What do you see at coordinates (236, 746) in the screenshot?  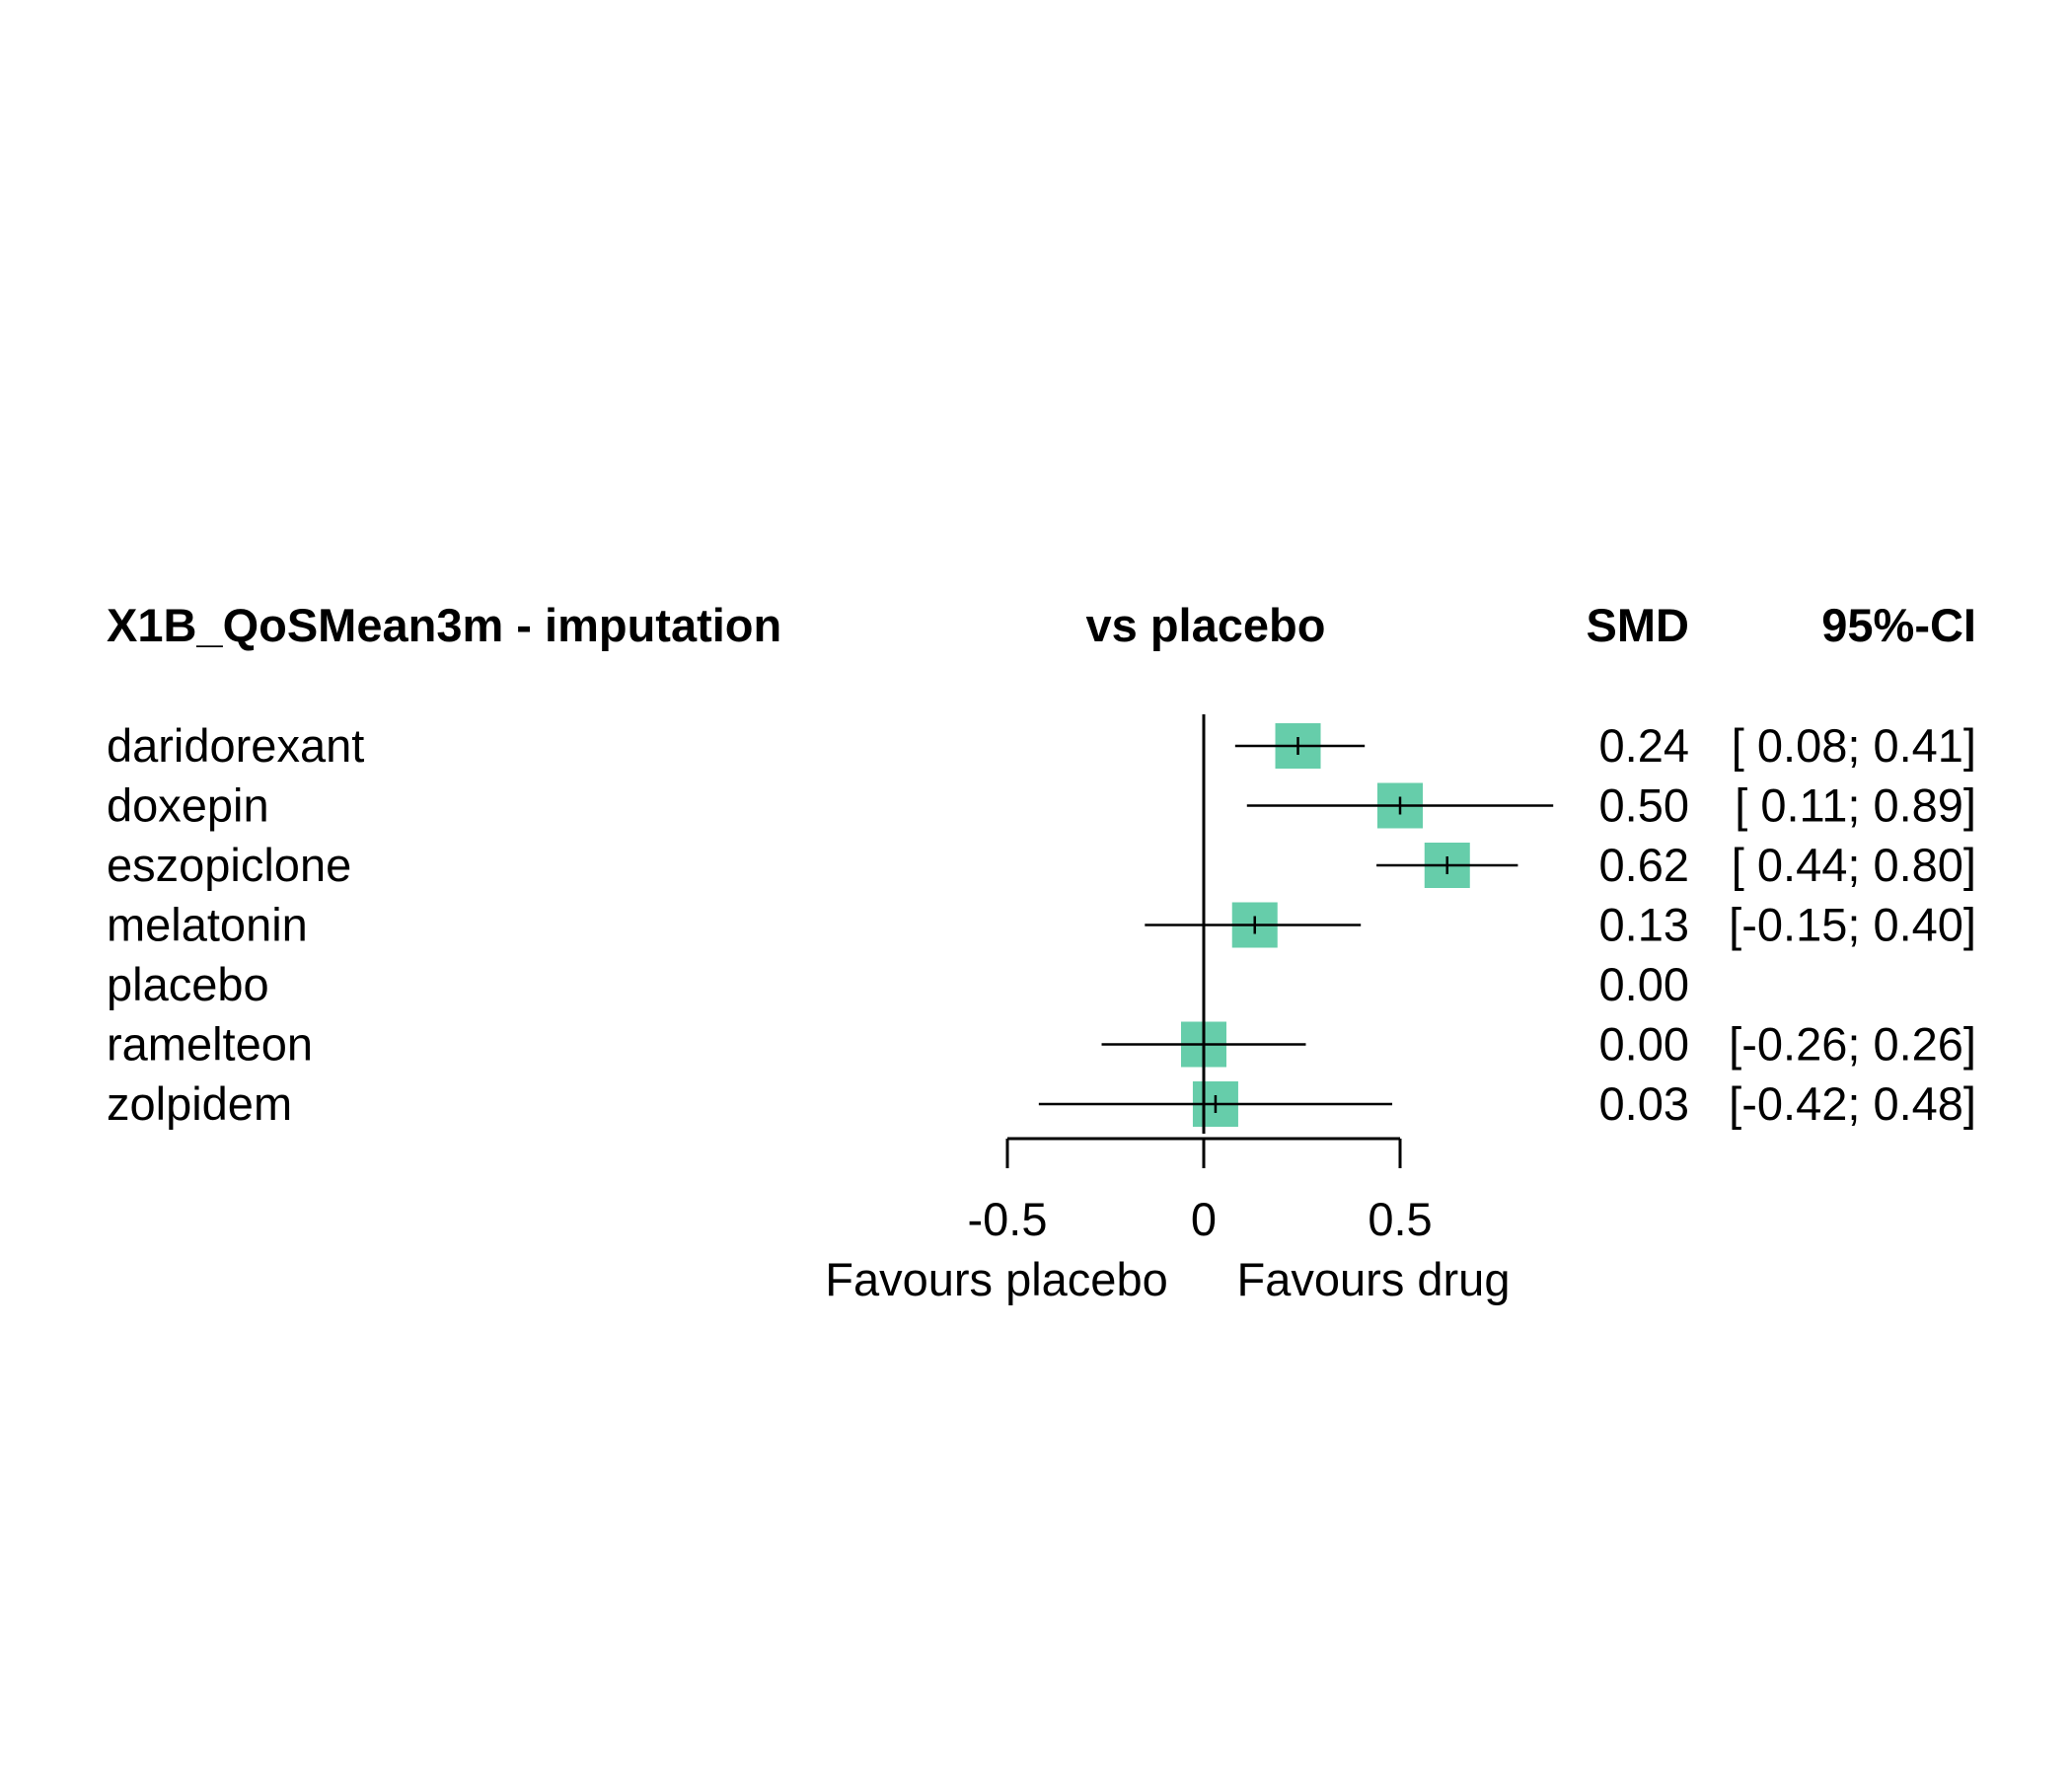 I see `treatment-label: daridorexant` at bounding box center [236, 746].